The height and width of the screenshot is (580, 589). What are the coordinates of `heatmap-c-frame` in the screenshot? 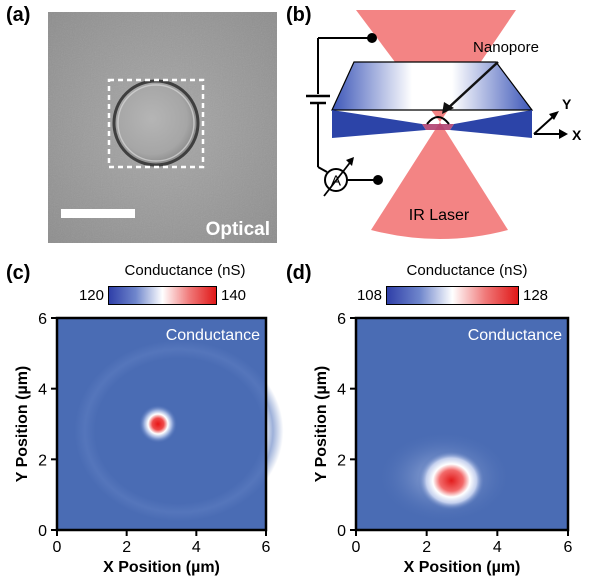 It's located at (161, 424).